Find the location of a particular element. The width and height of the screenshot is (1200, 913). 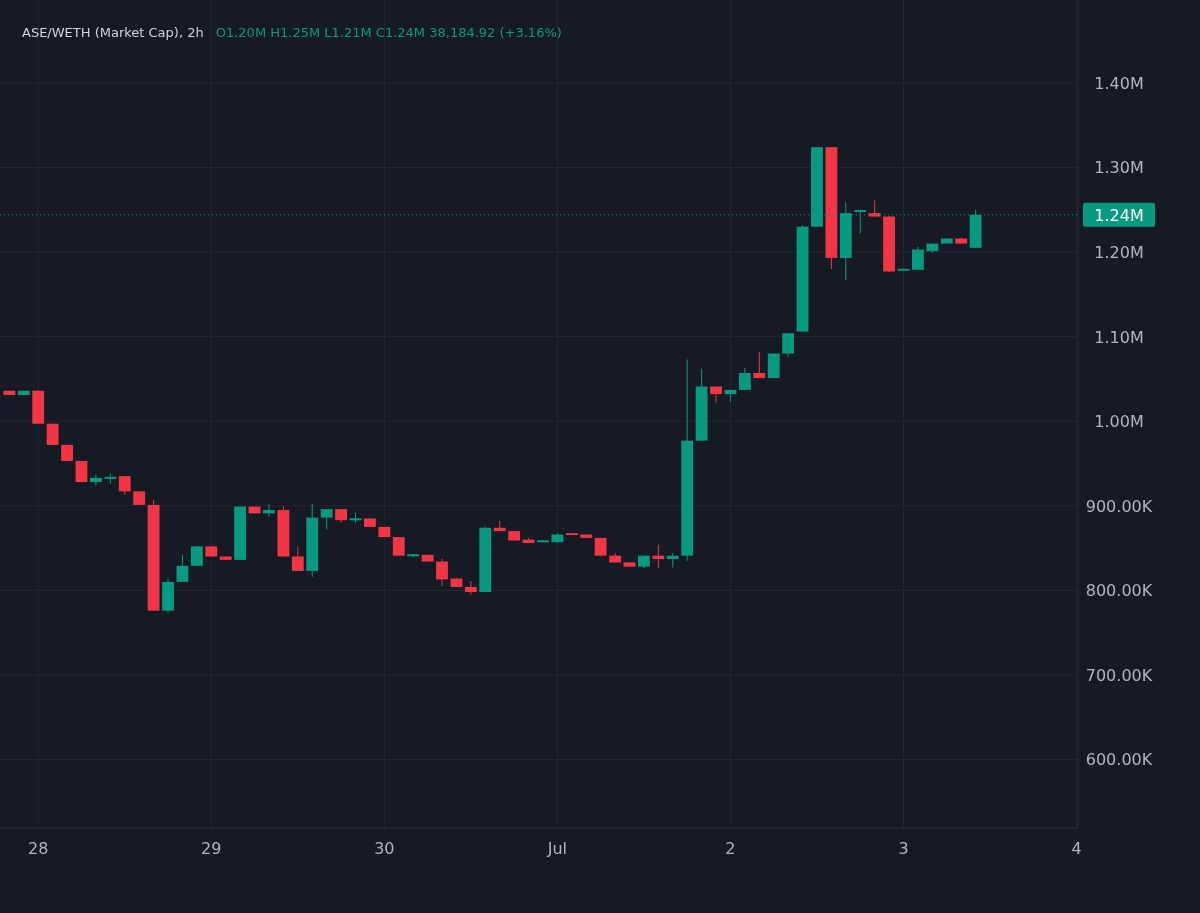

annotation: O1.20M H1.25M L1.21M C1.24M 38,184.92 (+3.16%) is located at coordinates (388, 32).